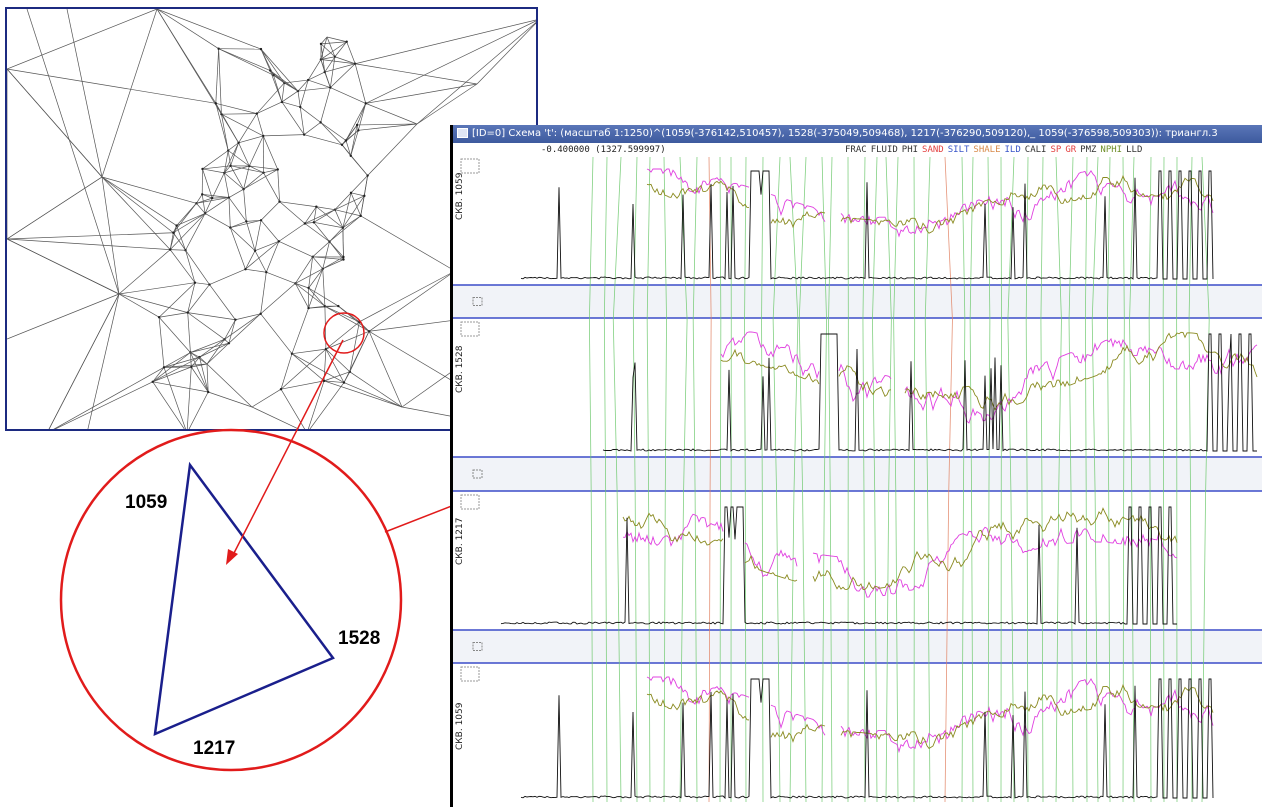  Describe the element at coordinates (958, 150) in the screenshot. I see `legend-item: SILT` at that location.